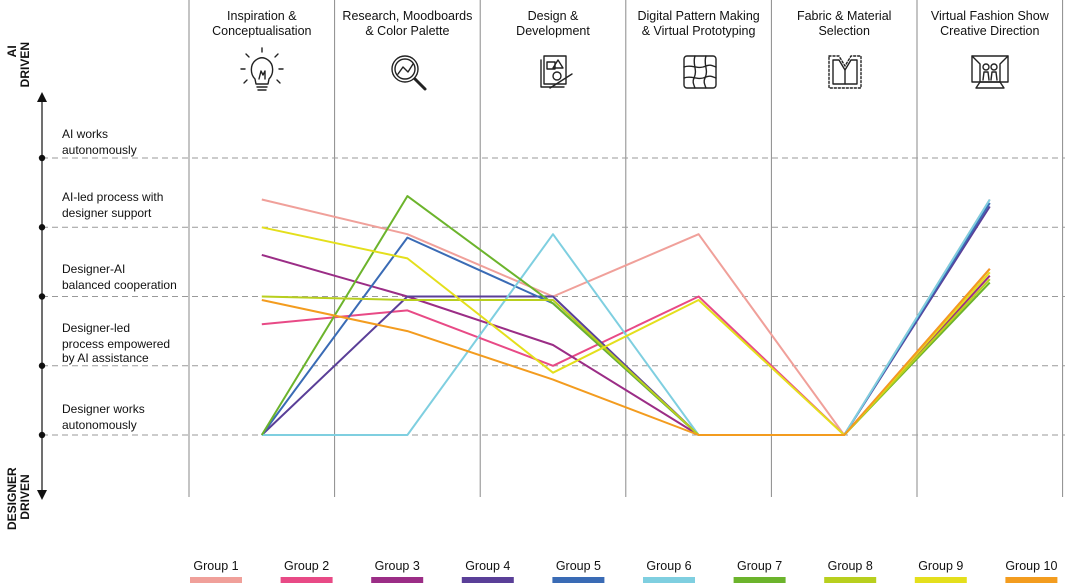 This screenshot has height=586, width=1065. I want to click on legend-label: Group 4, so click(487, 566).